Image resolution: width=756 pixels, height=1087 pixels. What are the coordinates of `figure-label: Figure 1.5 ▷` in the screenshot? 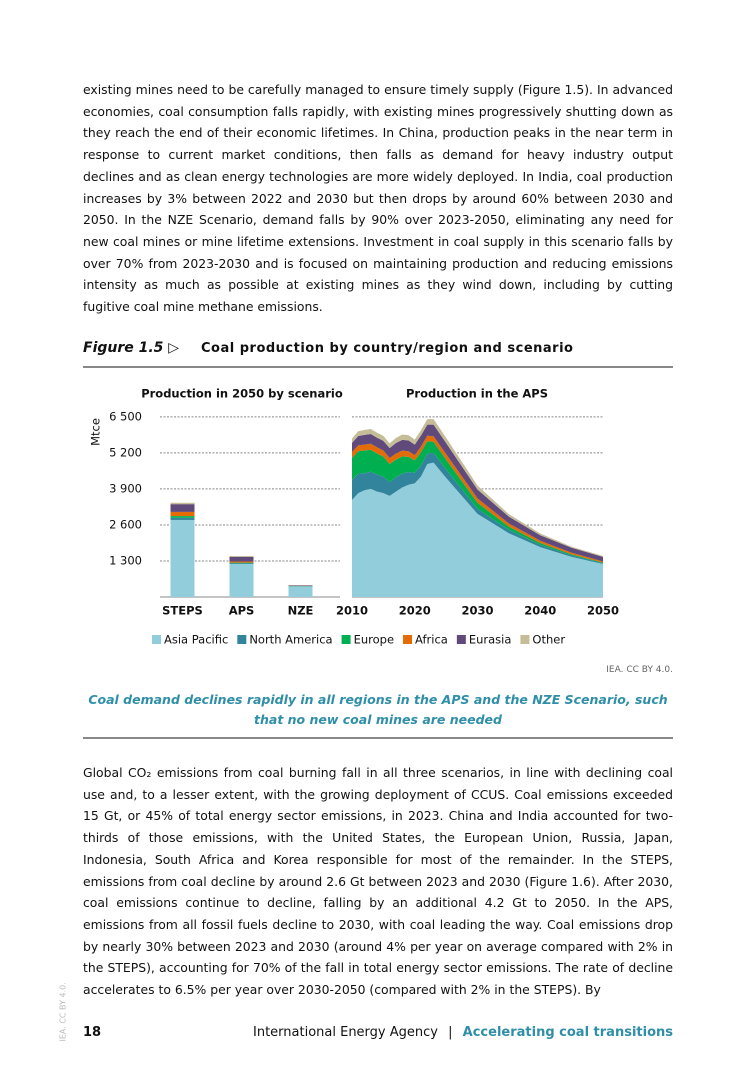 It's located at (131, 348).